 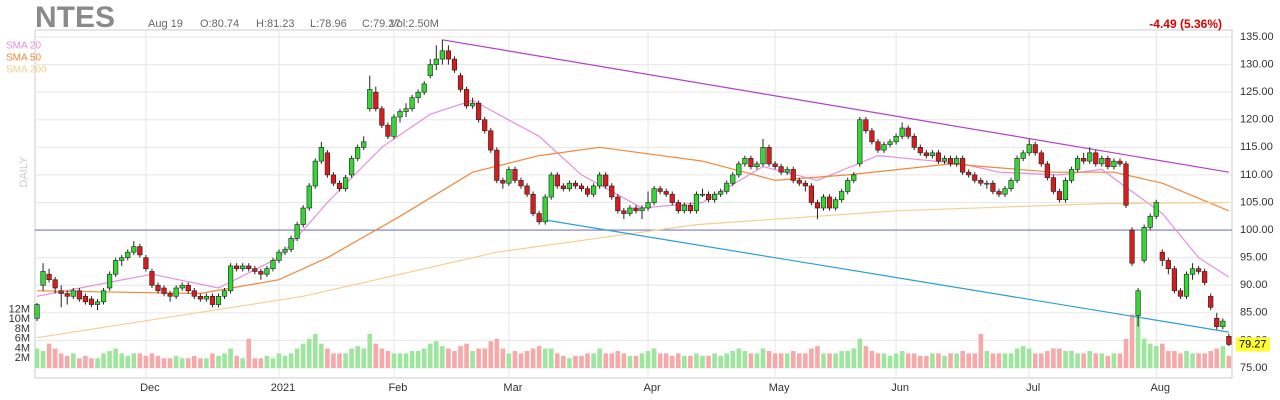 I want to click on x-tick-label: Mar, so click(x=512, y=388).